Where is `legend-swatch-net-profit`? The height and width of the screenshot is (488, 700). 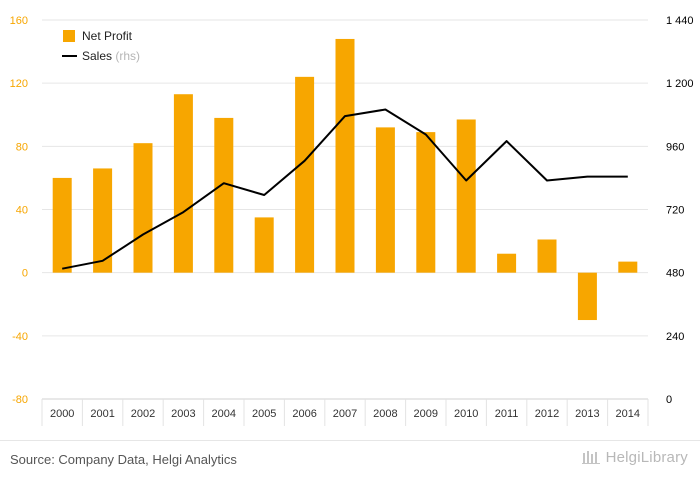 legend-swatch-net-profit is located at coordinates (69, 36).